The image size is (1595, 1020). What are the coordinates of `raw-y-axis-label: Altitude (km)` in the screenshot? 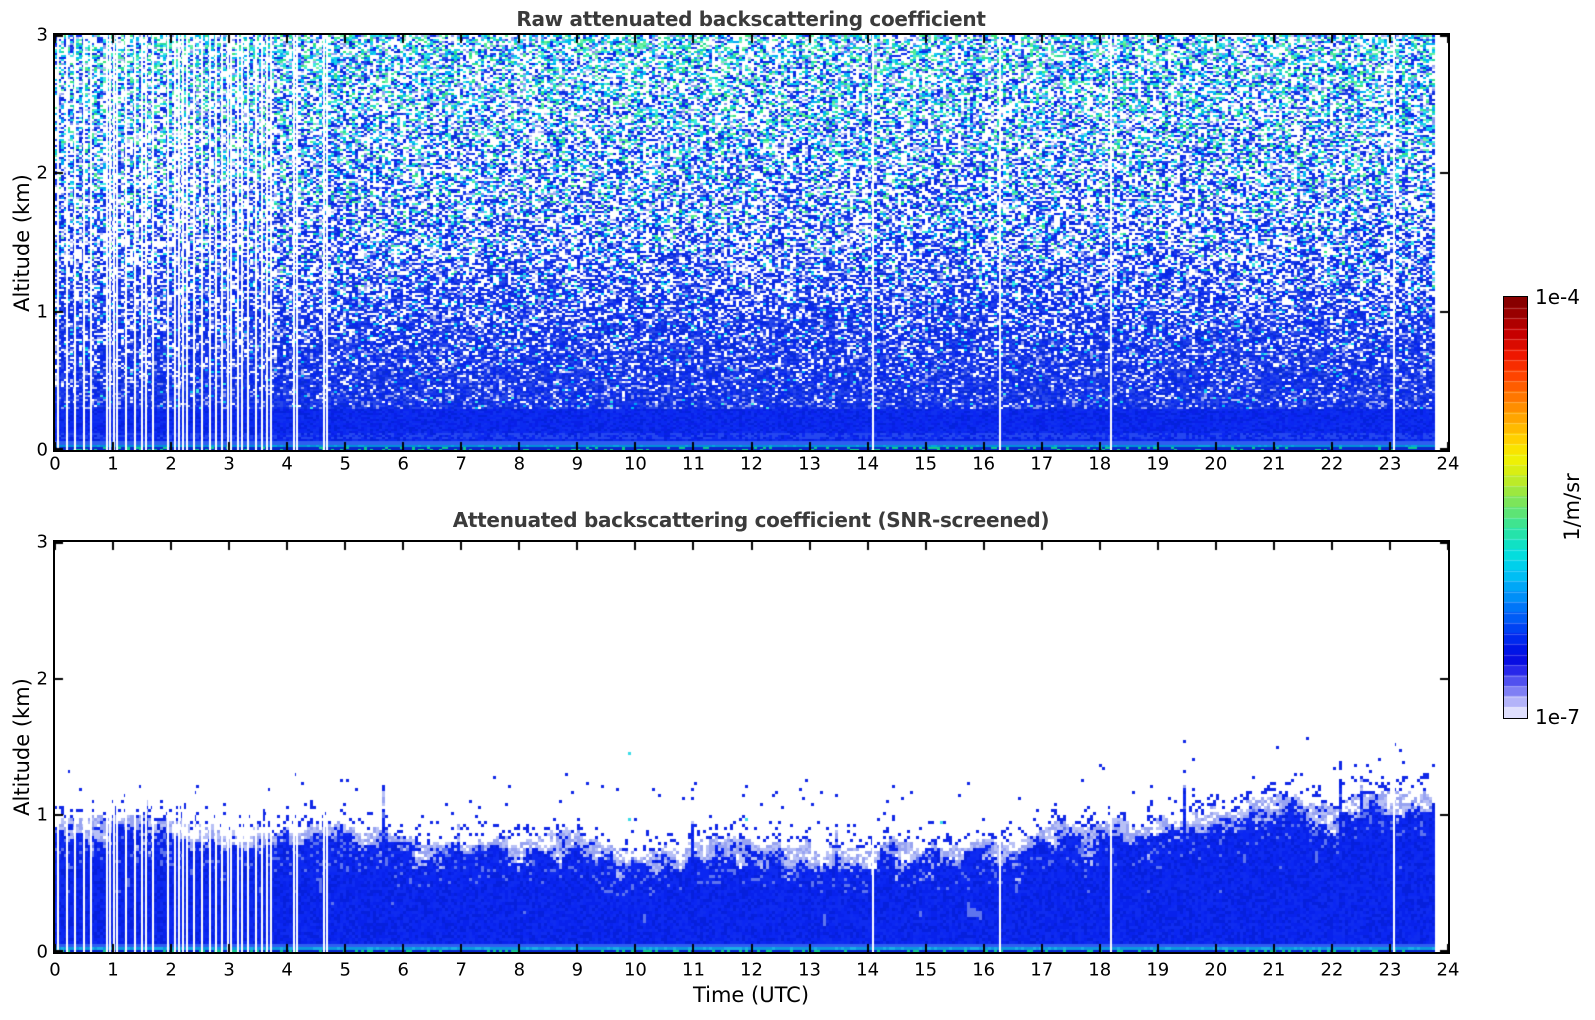 It's located at (22, 243).